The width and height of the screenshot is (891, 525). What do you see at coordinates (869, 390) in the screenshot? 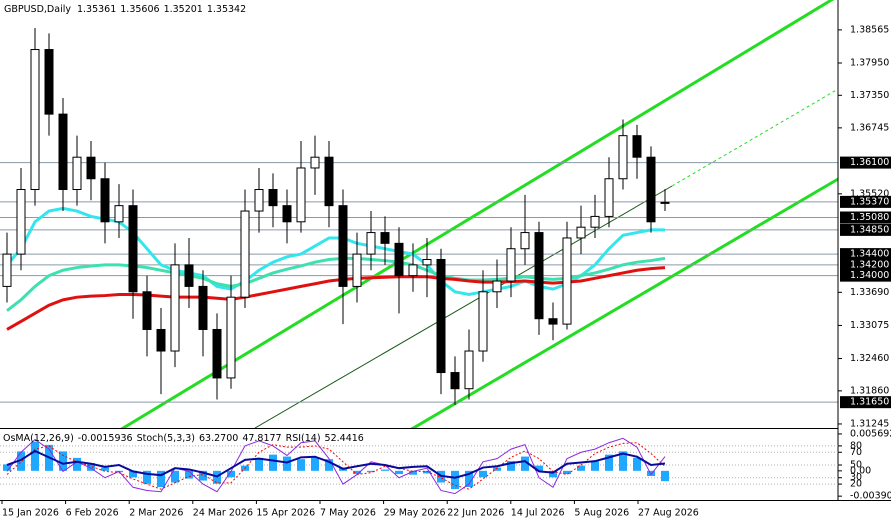
I see `y-tick-label: 1.31860` at bounding box center [869, 390].